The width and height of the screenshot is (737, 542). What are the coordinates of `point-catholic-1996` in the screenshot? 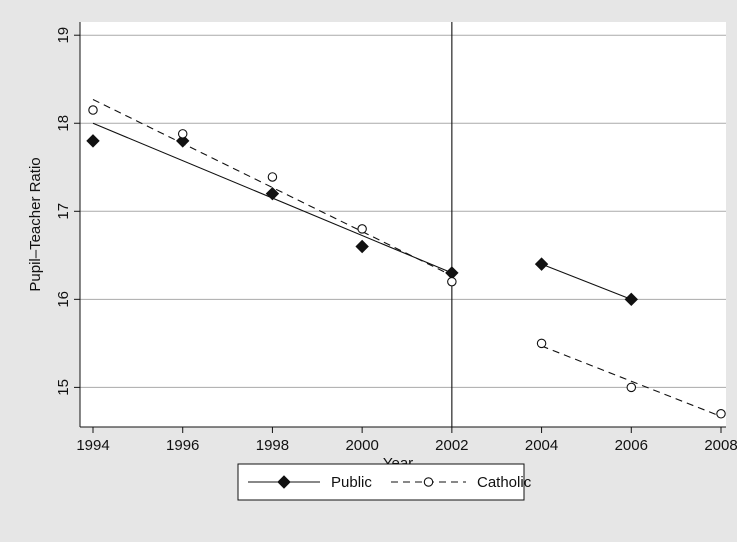 It's located at (182, 134).